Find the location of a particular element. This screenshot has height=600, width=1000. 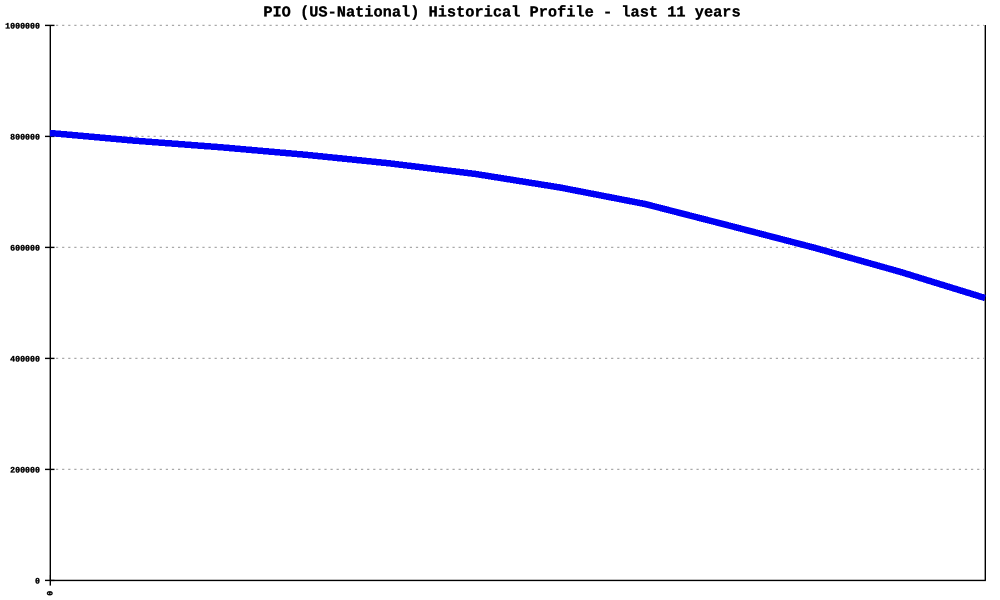

svg-text: 400000 is located at coordinates (25, 359).